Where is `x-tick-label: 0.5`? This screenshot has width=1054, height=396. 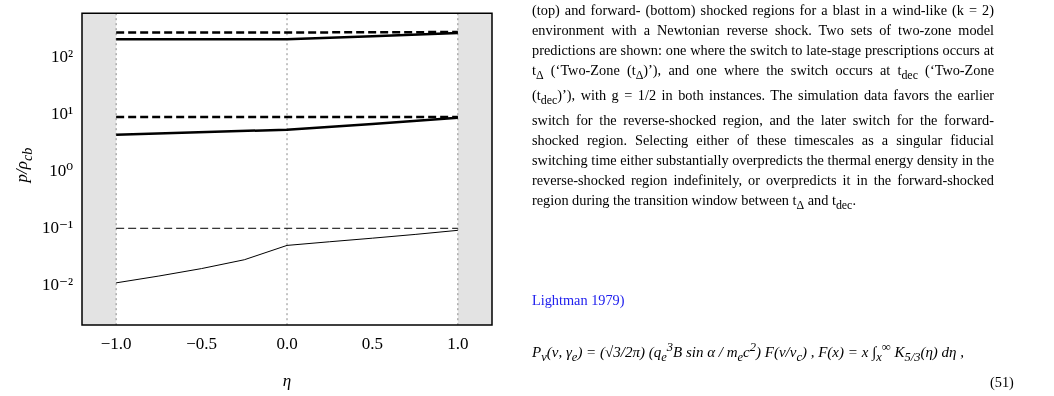 x-tick-label: 0.5 is located at coordinates (372, 343).